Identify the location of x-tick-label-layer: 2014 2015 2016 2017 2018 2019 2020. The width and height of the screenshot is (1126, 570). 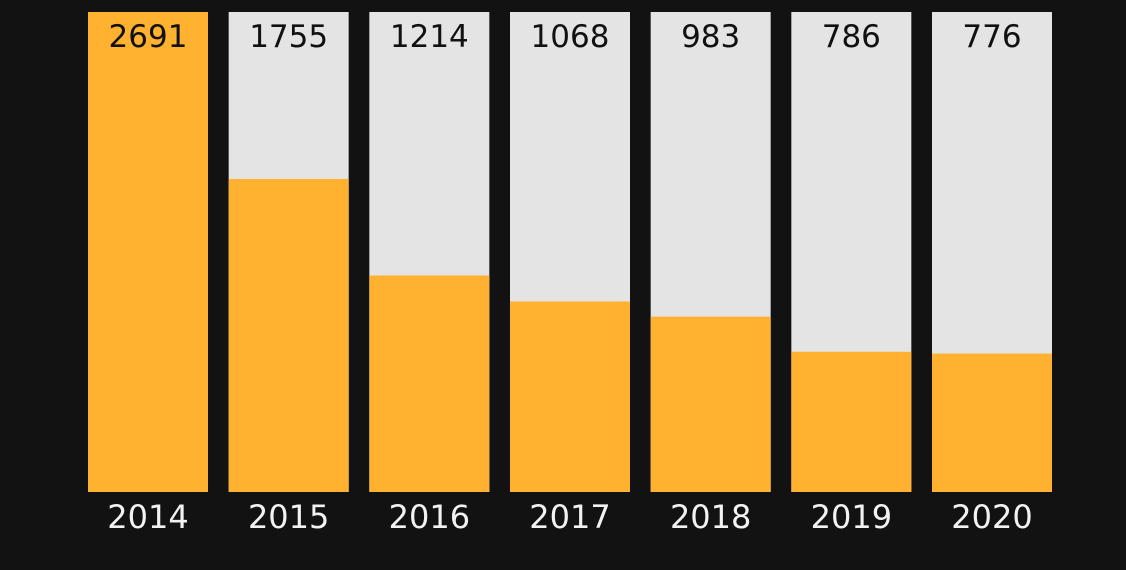
(569, 517).